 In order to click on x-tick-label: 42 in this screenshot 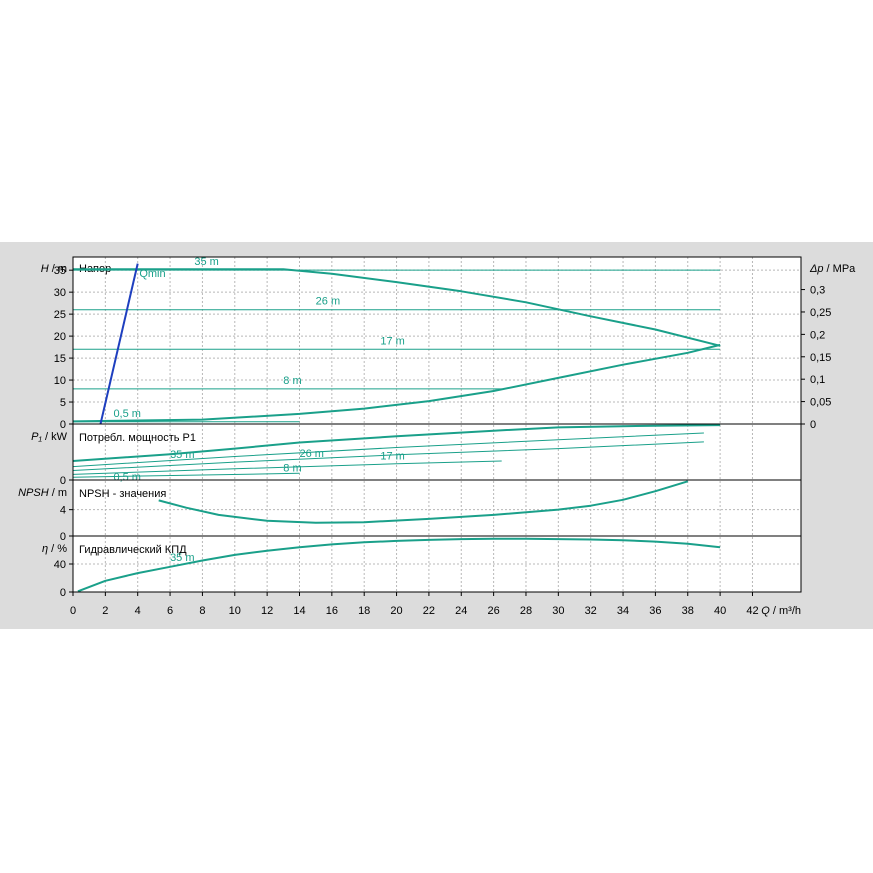, I will do `click(752, 611)`.